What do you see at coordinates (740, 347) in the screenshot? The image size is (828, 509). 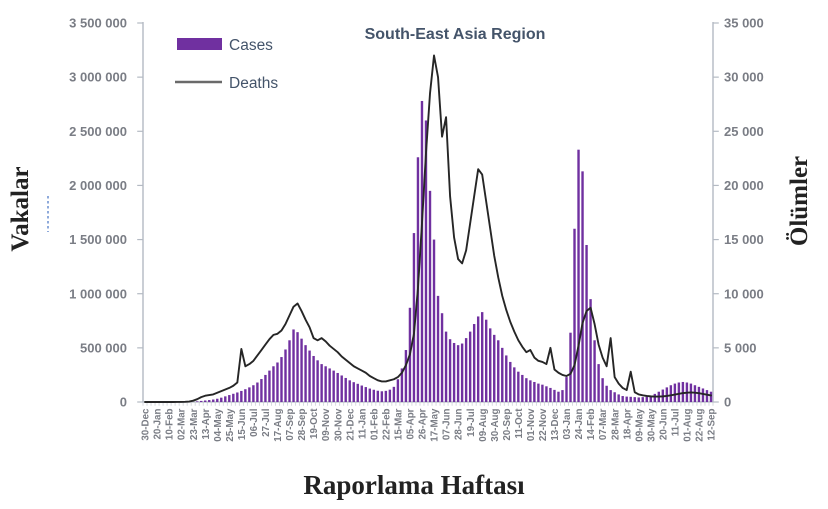 I see `right-axis-tick-label: 5 000` at bounding box center [740, 347].